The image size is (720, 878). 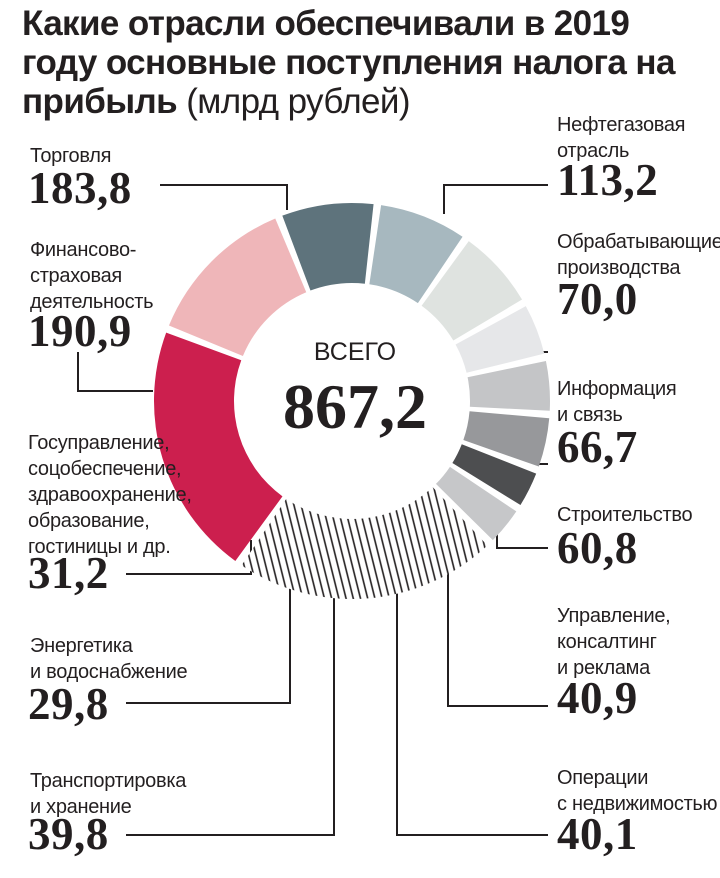 I want to click on value-obrabat: 70,0, so click(x=597, y=299).